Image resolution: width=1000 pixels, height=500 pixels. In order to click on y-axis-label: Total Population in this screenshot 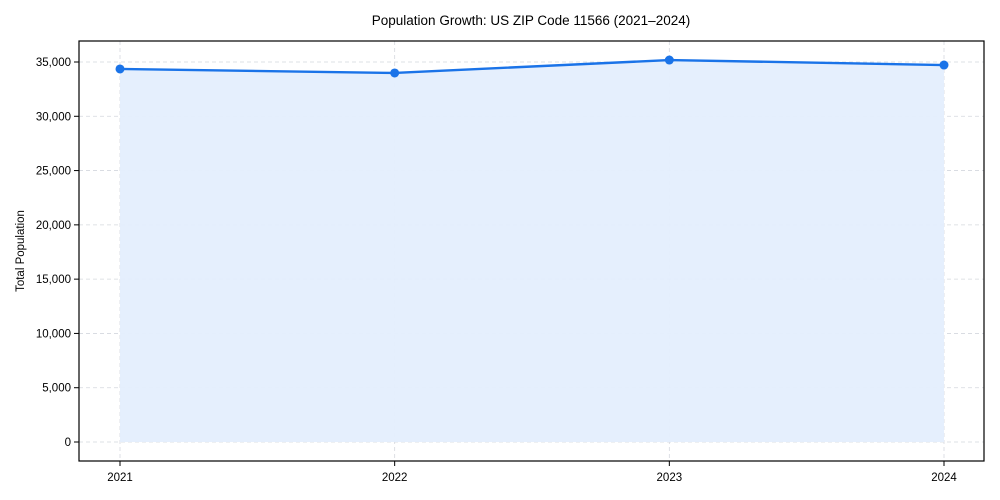, I will do `click(21, 251)`.